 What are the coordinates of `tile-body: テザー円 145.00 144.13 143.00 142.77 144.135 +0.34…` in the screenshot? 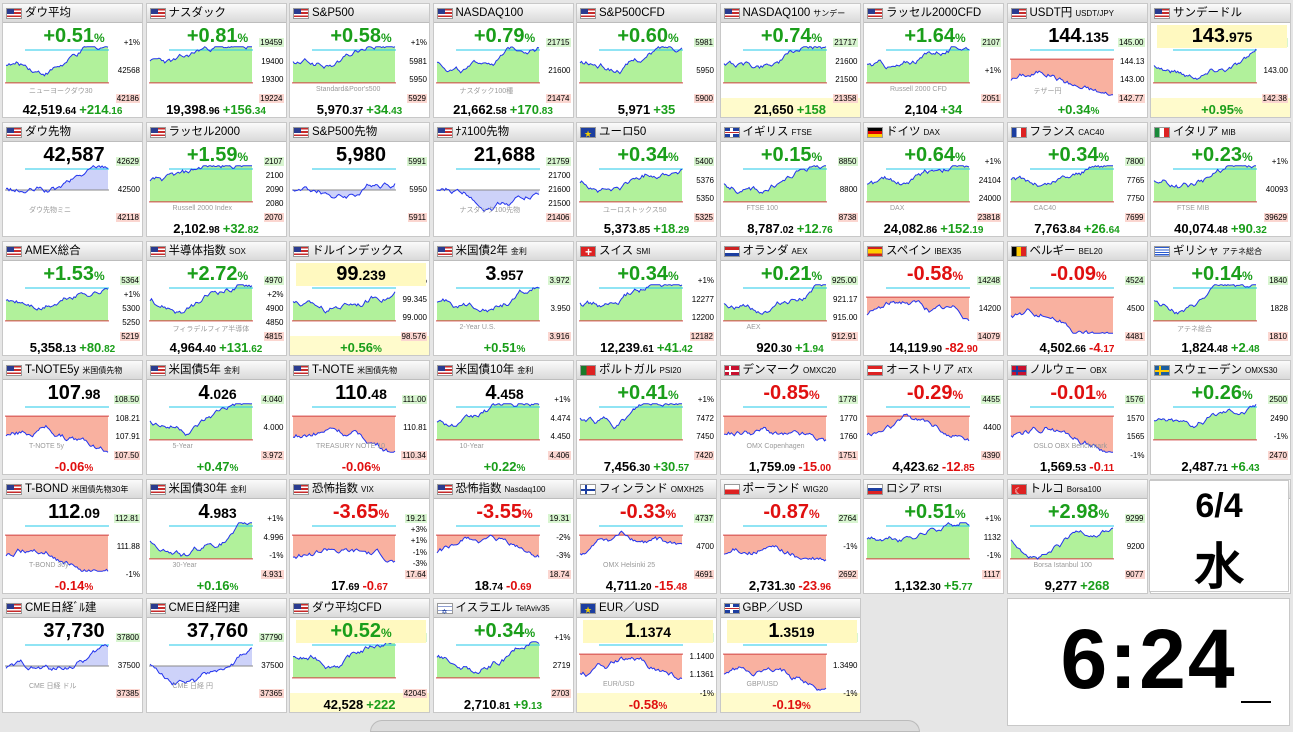 It's located at (1077, 70).